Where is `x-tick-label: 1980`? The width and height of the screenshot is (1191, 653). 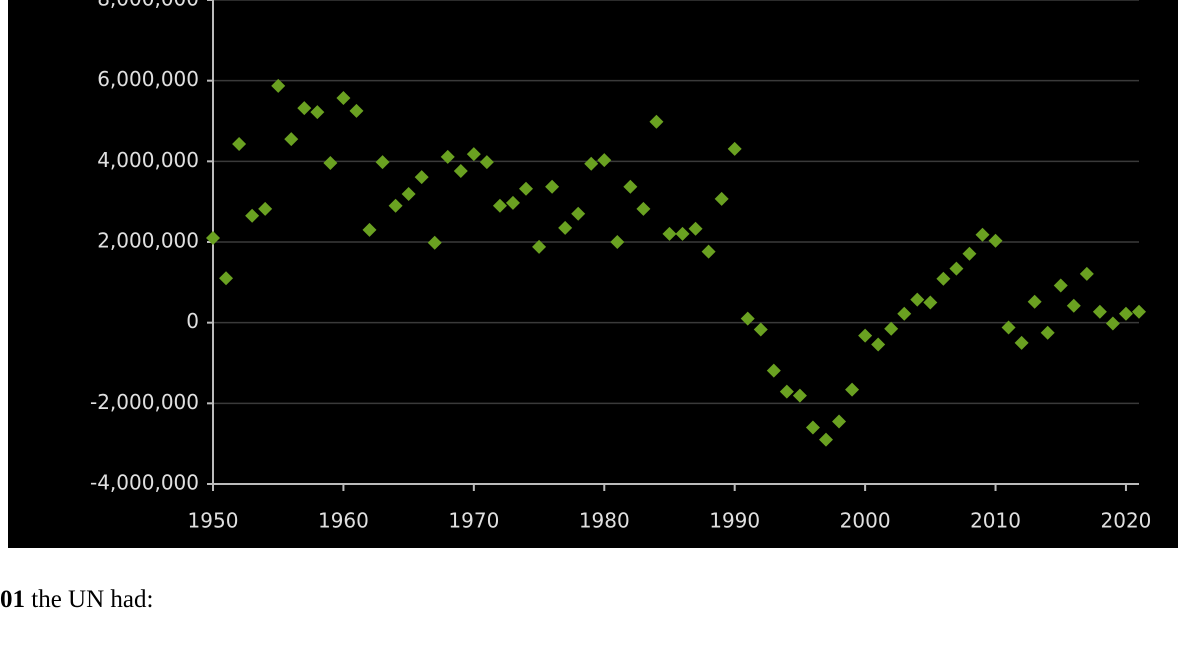
x-tick-label: 1980 is located at coordinates (604, 521).